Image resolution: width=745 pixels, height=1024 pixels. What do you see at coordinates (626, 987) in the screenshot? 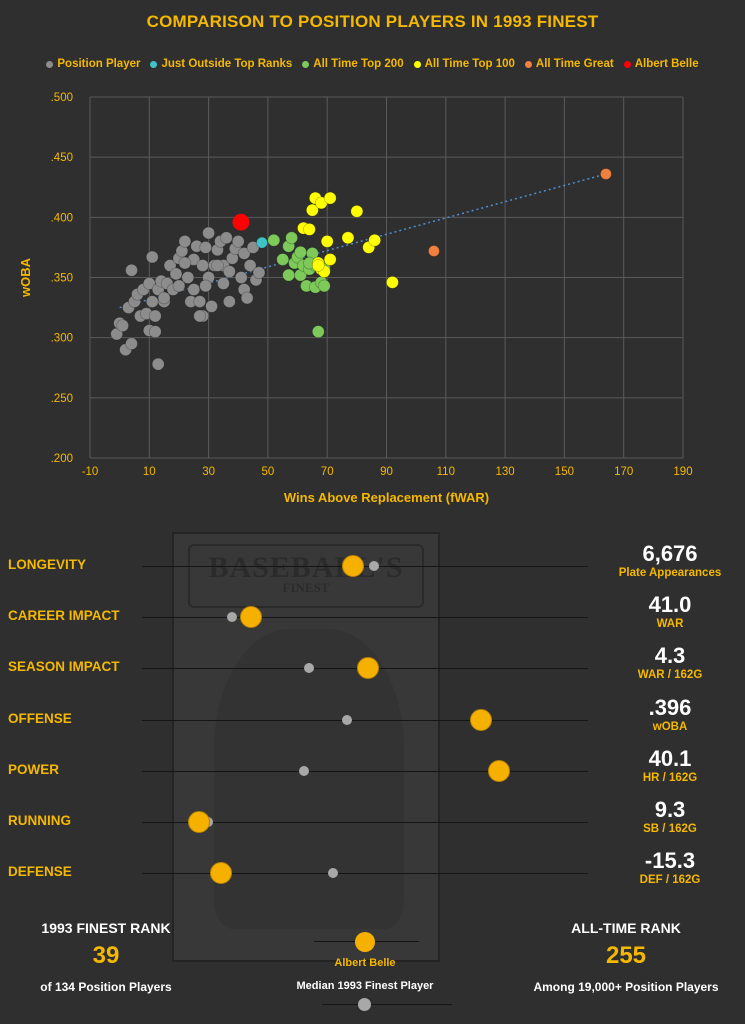
I see `alltime-rank-sub: Among 19,000+ Position Players` at bounding box center [626, 987].